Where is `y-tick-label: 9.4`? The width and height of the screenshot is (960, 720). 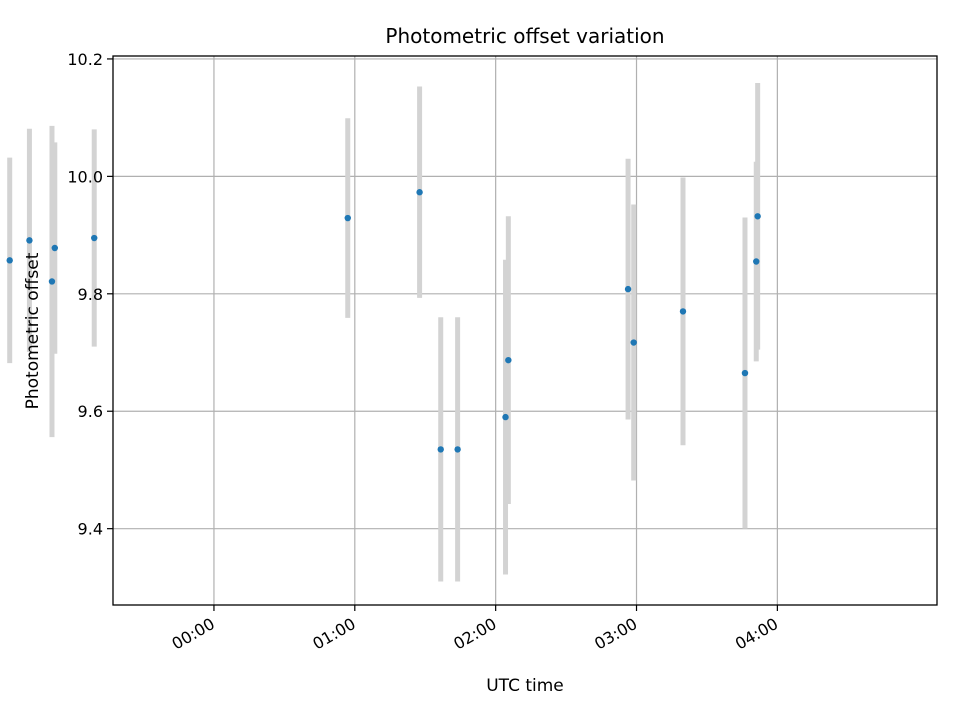 y-tick-label: 9.4 is located at coordinates (90, 529).